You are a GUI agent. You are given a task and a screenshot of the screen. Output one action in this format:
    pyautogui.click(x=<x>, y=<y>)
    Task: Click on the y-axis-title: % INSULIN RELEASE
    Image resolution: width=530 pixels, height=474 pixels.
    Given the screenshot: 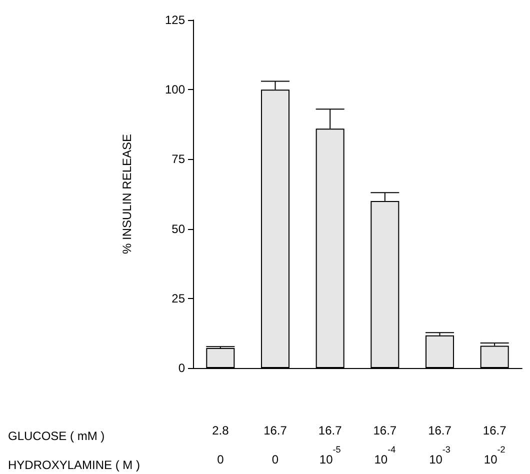 What is the action you would take?
    pyautogui.click(x=127, y=194)
    